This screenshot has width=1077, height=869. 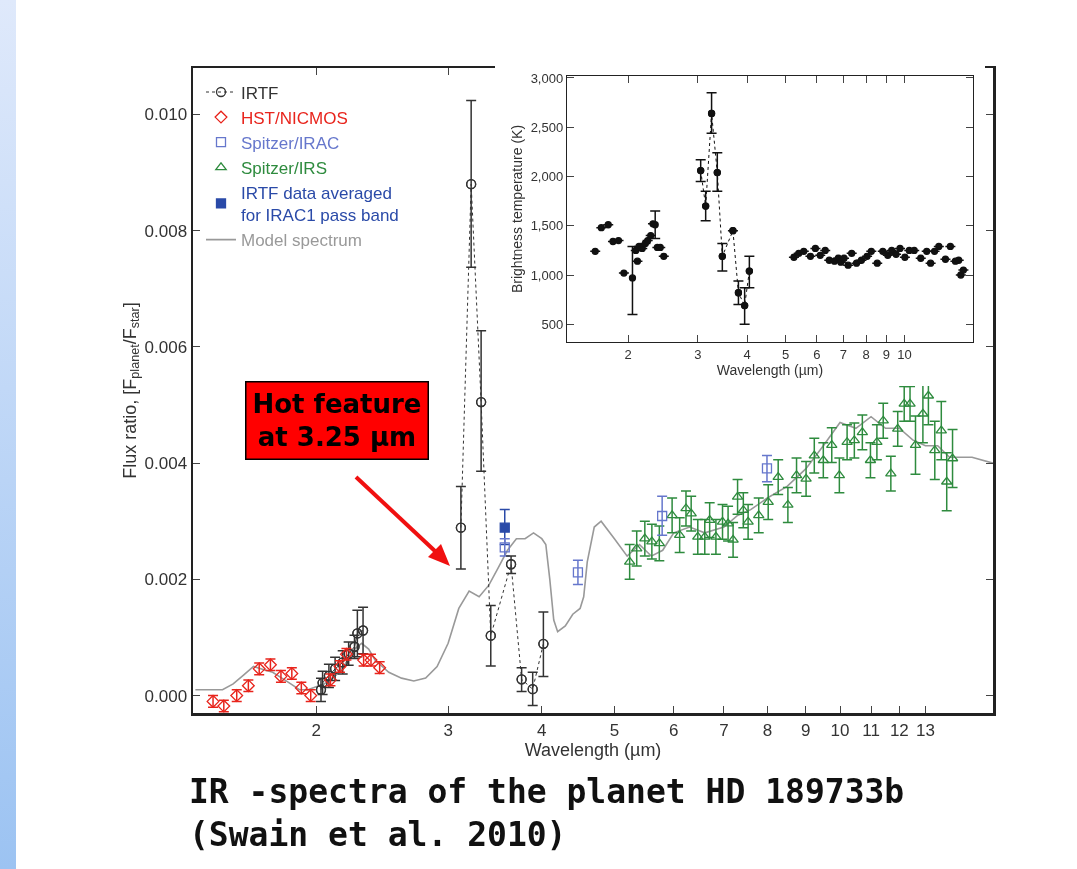 What do you see at coordinates (301, 241) in the screenshot?
I see `legend-label: Model spectrum` at bounding box center [301, 241].